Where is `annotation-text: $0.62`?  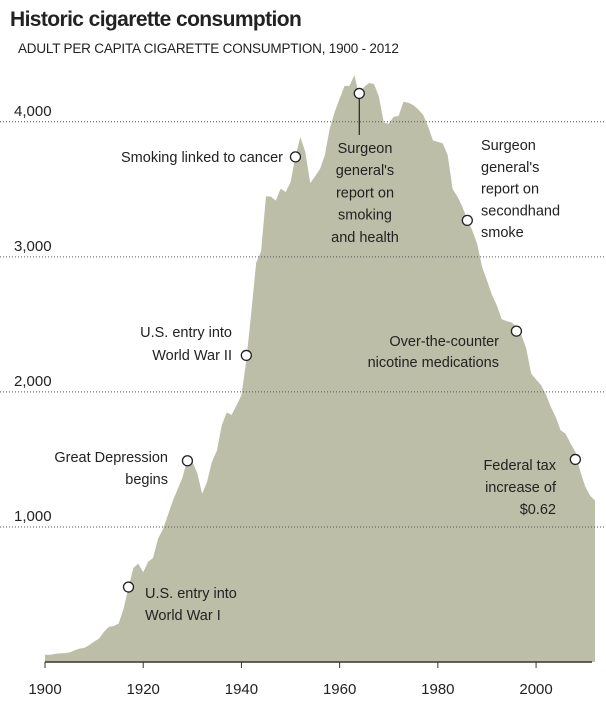
annotation-text: $0.62 is located at coordinates (538, 510).